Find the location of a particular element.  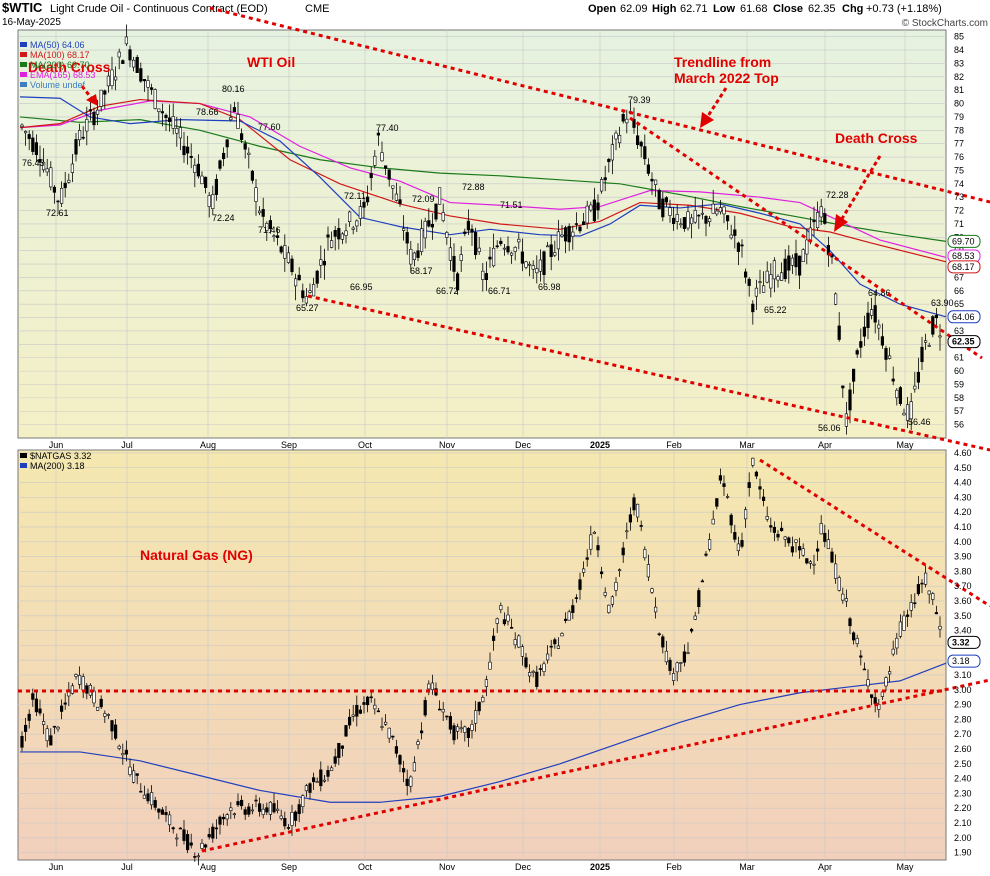

low-label: Low is located at coordinates (724, 9).